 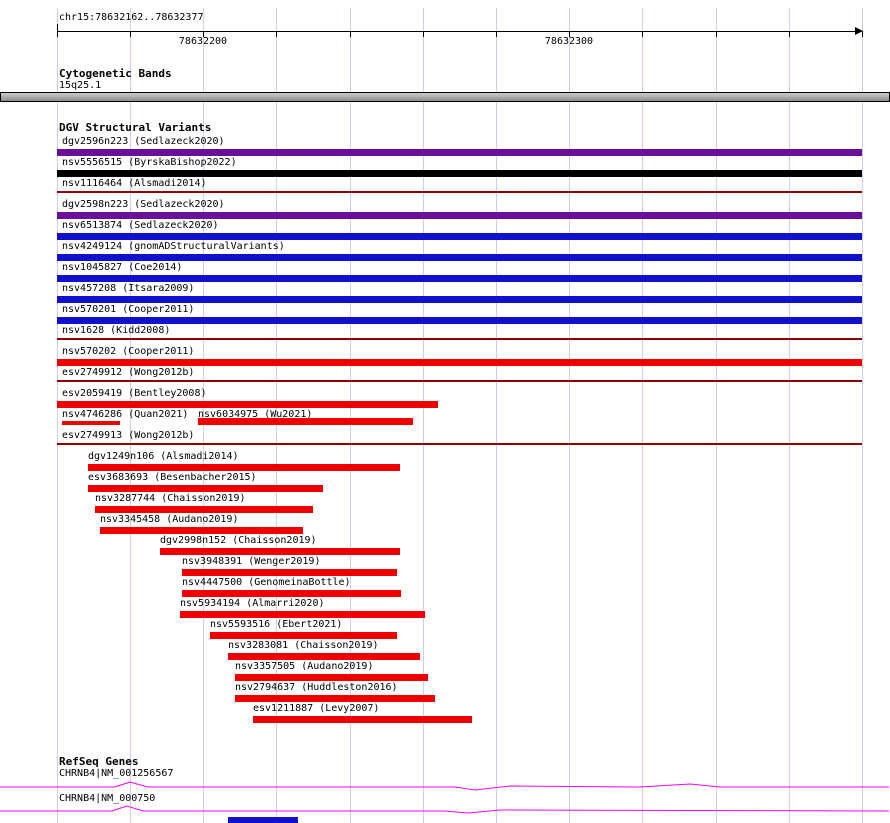 What do you see at coordinates (80, 85) in the screenshot?
I see `cytoband-name: 15q25.1` at bounding box center [80, 85].